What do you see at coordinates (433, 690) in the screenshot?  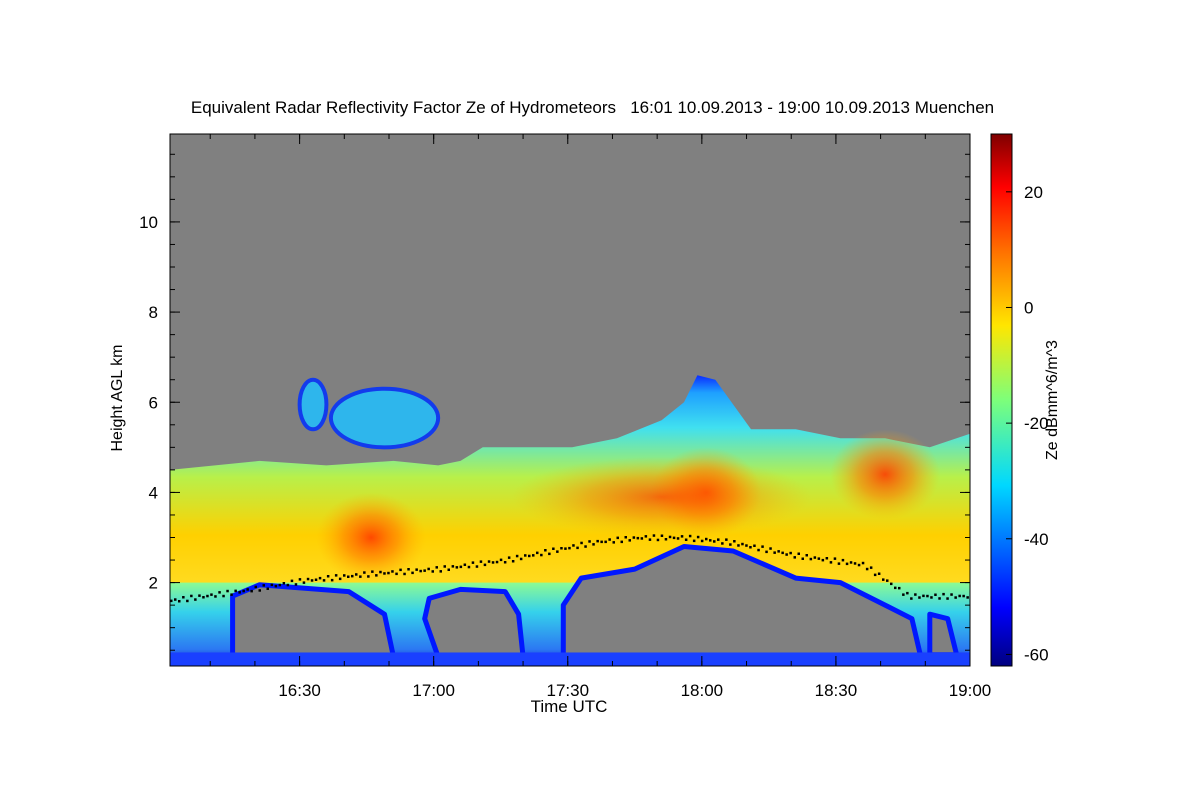 I see `x-tick-label: 17:00` at bounding box center [433, 690].